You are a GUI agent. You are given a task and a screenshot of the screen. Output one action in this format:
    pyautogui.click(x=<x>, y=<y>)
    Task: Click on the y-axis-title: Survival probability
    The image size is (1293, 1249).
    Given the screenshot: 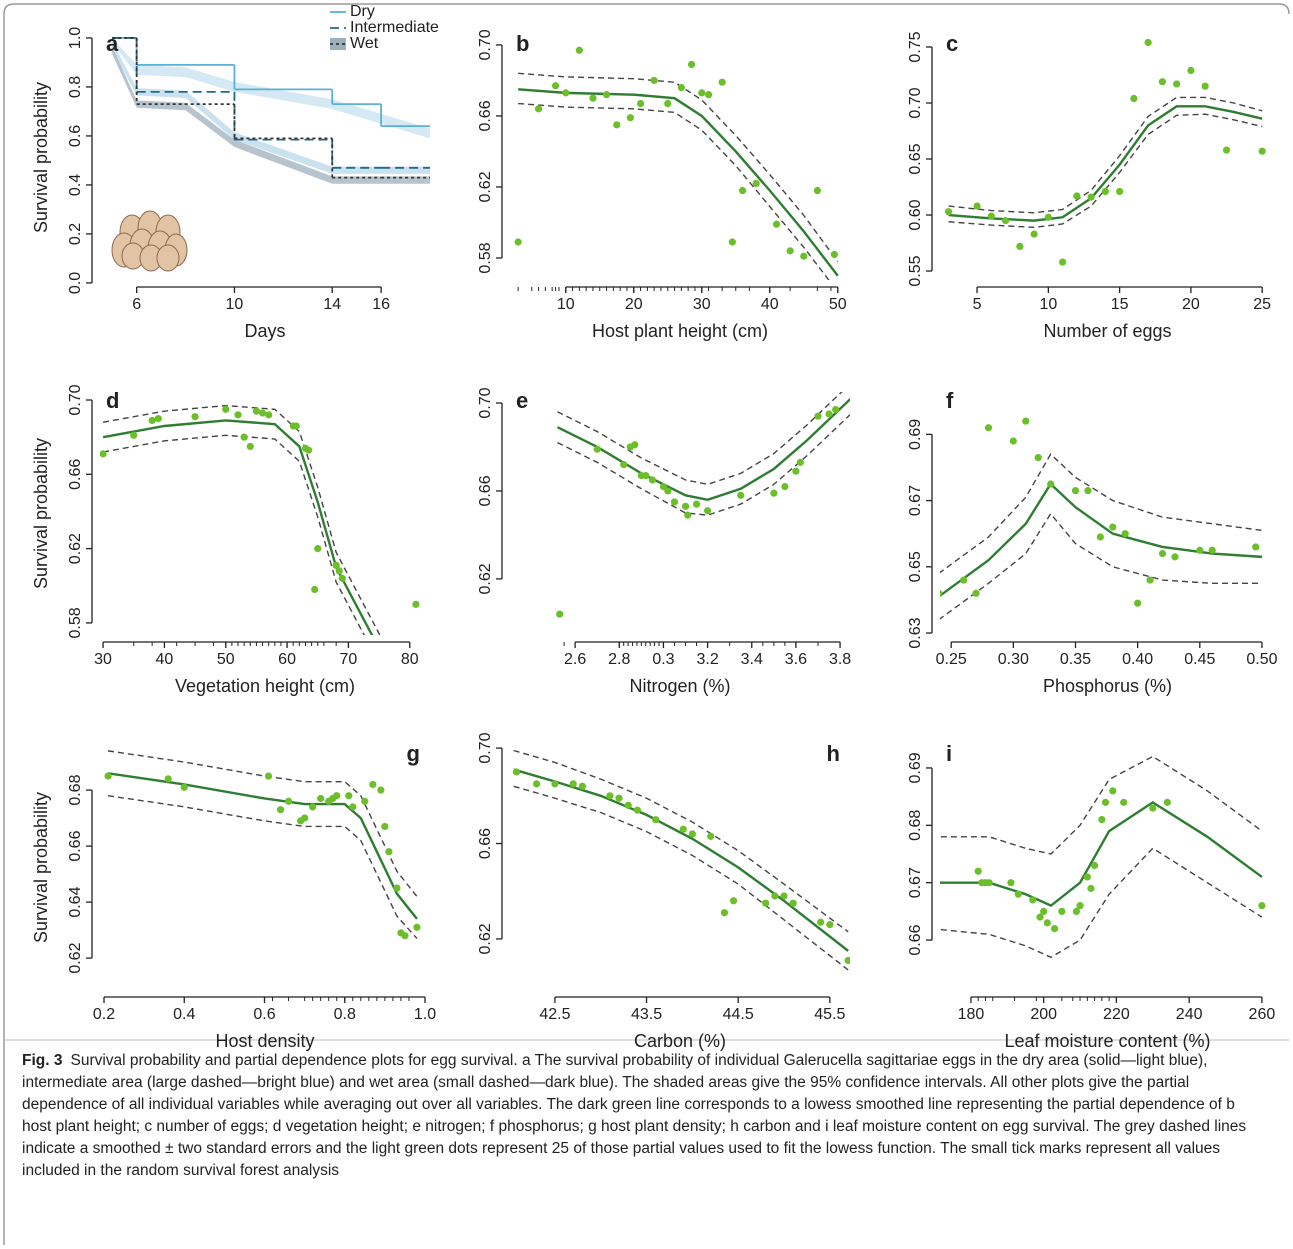 What is the action you would take?
    pyautogui.click(x=41, y=513)
    